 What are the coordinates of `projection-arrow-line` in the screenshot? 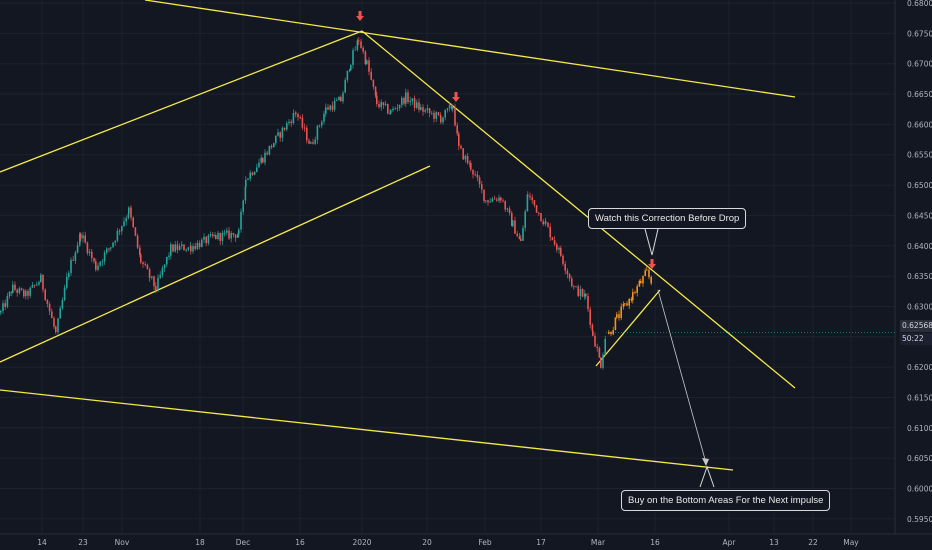 It's located at (682, 376).